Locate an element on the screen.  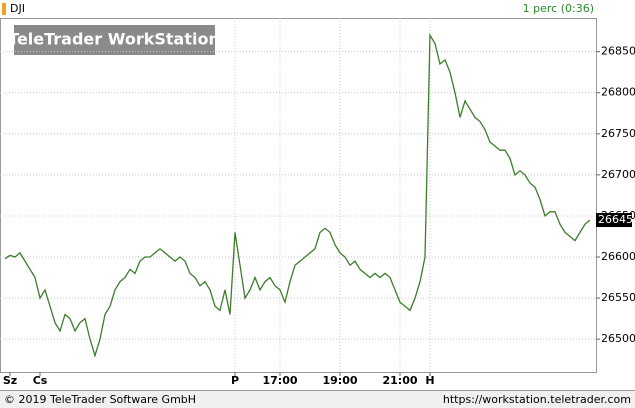
y-tick-label: 26700 is located at coordinates (618, 174).